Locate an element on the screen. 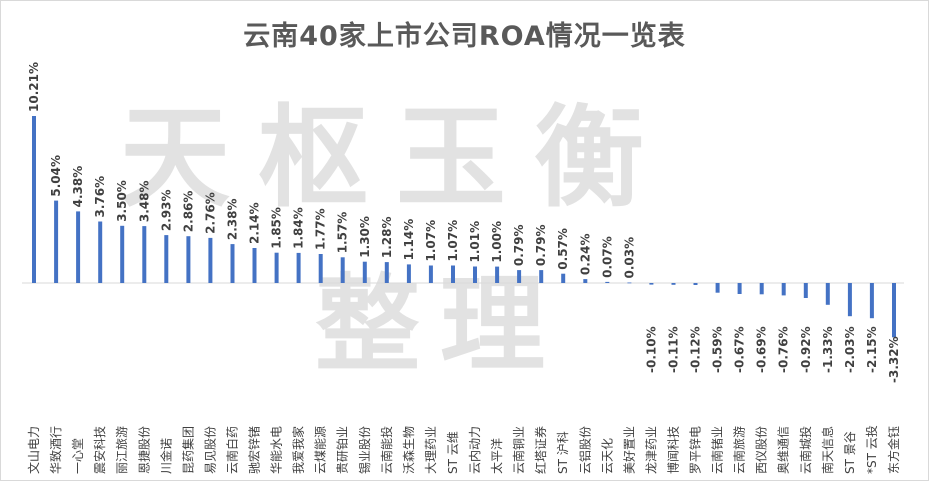 The width and height of the screenshot is (929, 481). category-label: *ST 云投 is located at coordinates (871, 449).